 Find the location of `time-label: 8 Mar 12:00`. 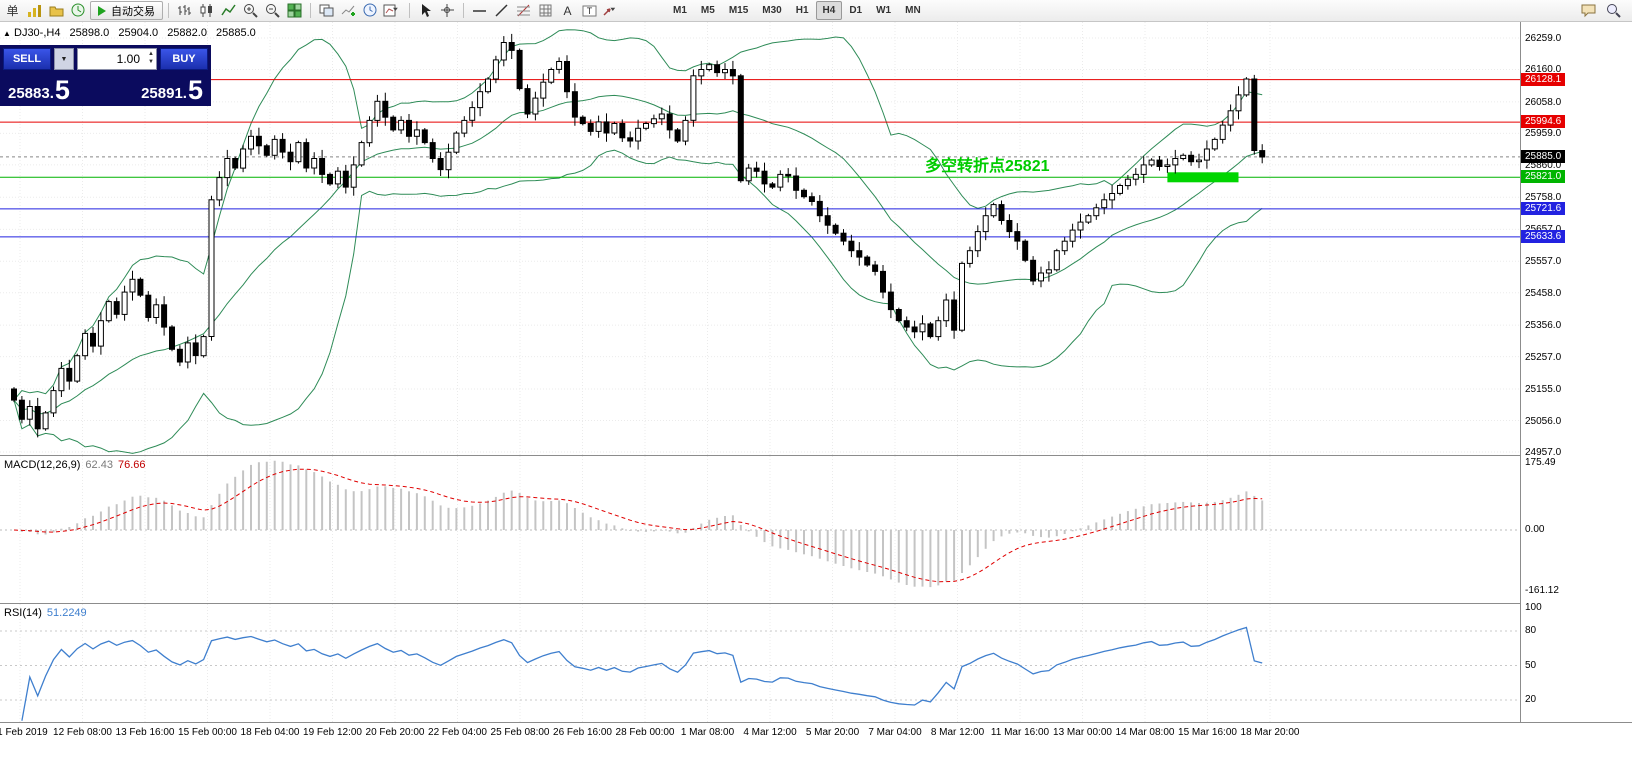

time-label: 8 Mar 12:00 is located at coordinates (957, 732).